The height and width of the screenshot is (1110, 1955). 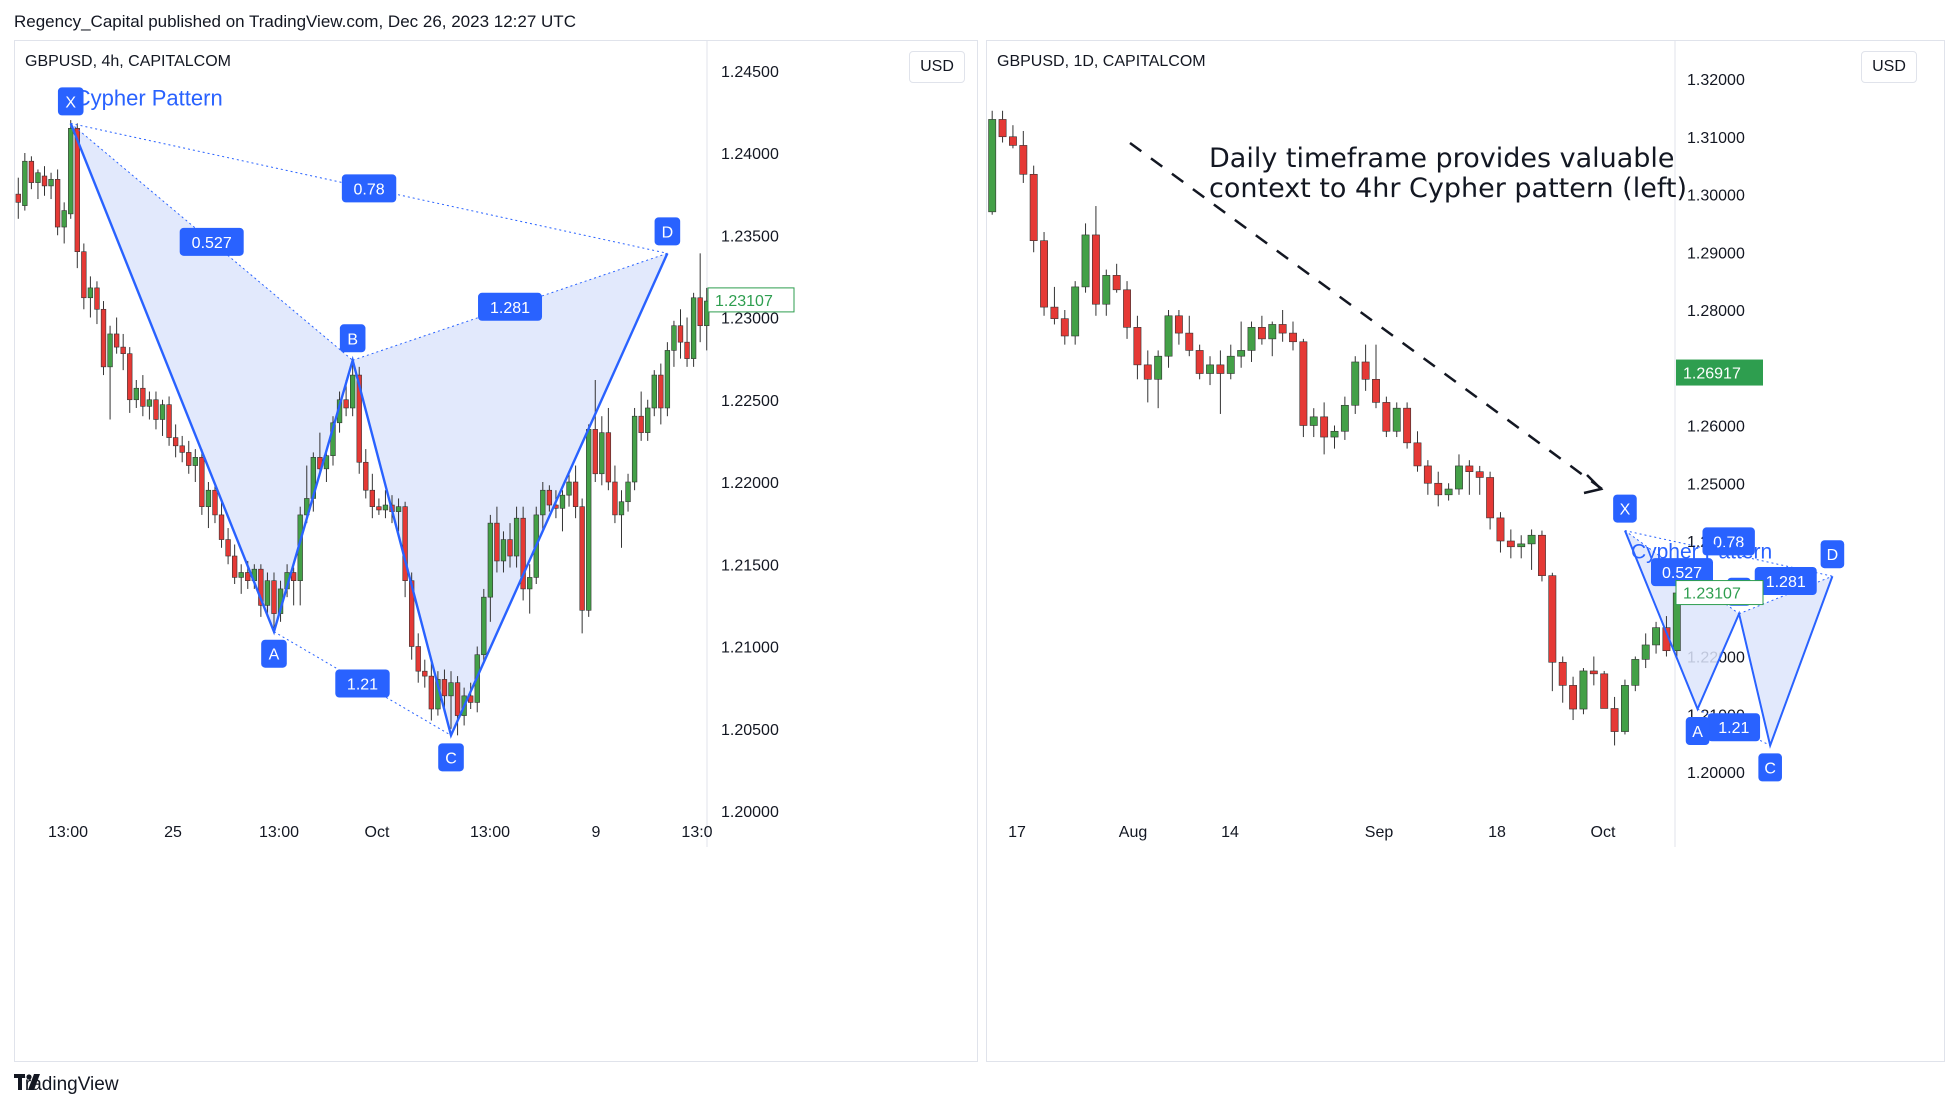 I want to click on y-tick-label: 1.24500, so click(x=750, y=72).